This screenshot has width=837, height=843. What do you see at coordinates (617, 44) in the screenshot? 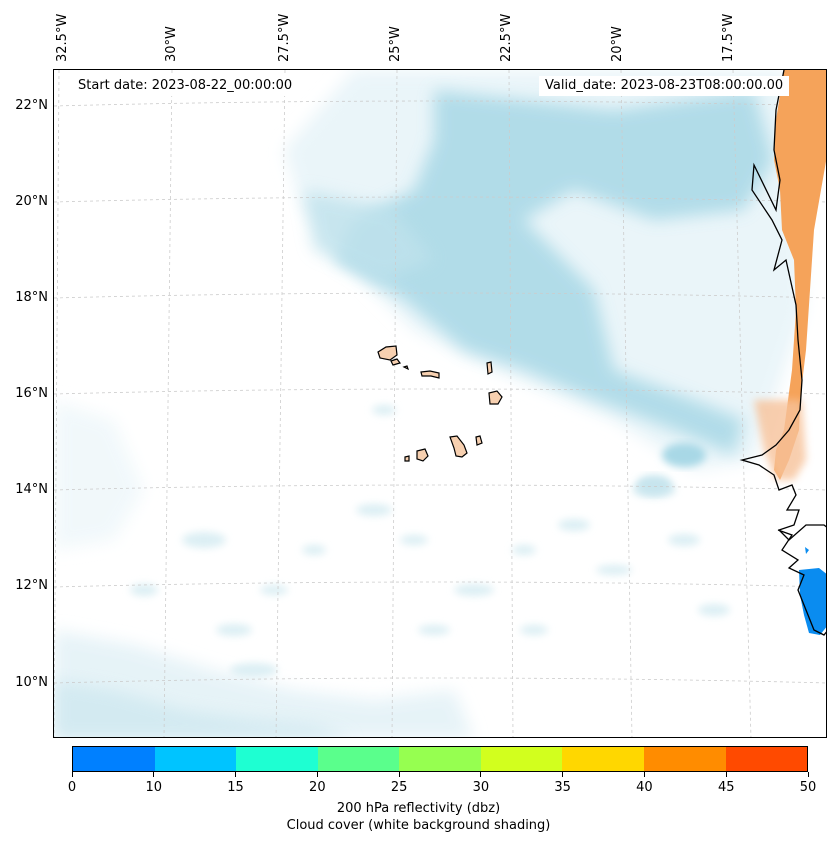
I see `lon-label-20w: 20°W` at bounding box center [617, 44].